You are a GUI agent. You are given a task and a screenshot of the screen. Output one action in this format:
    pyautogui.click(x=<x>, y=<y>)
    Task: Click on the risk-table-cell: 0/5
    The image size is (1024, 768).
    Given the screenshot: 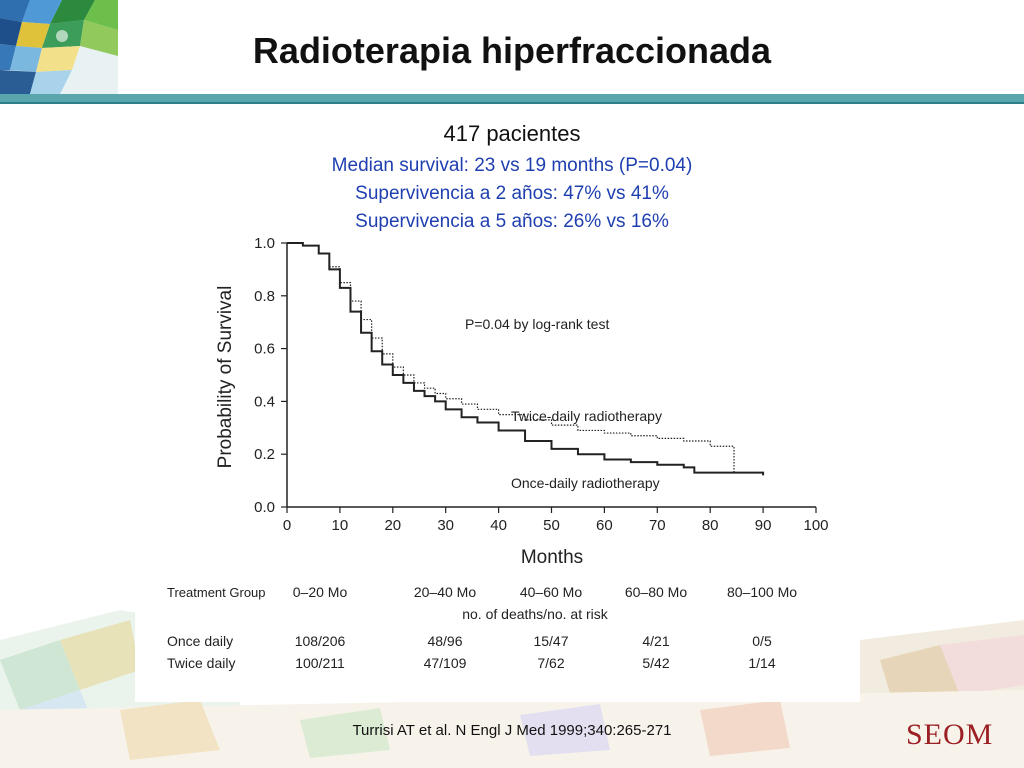 What is the action you would take?
    pyautogui.click(x=762, y=641)
    